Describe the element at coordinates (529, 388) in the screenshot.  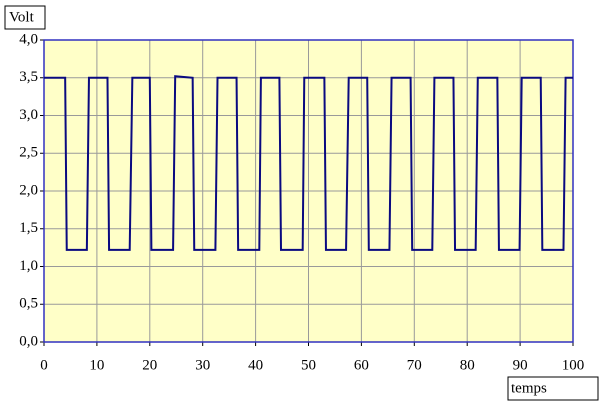
I see `x-axis-label: temps` at that location.